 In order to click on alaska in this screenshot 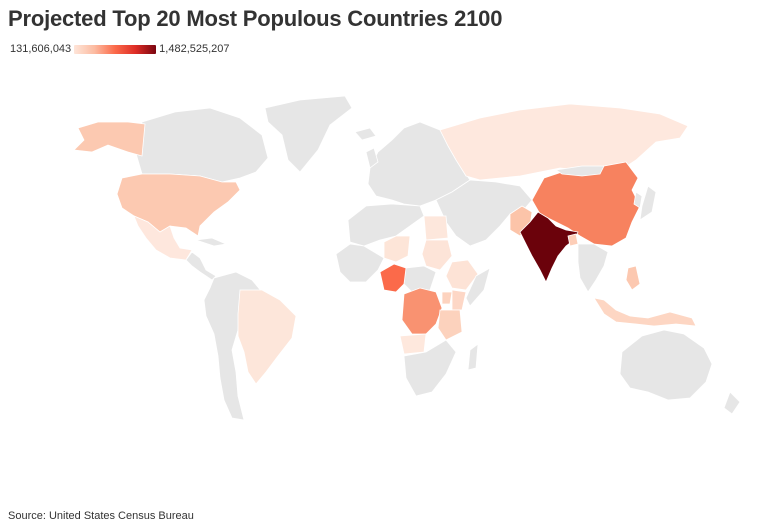, I will do `click(109, 139)`.